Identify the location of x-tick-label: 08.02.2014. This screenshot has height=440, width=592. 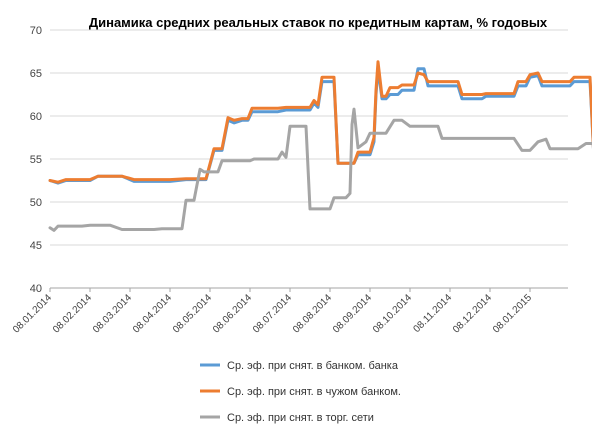
(72, 313).